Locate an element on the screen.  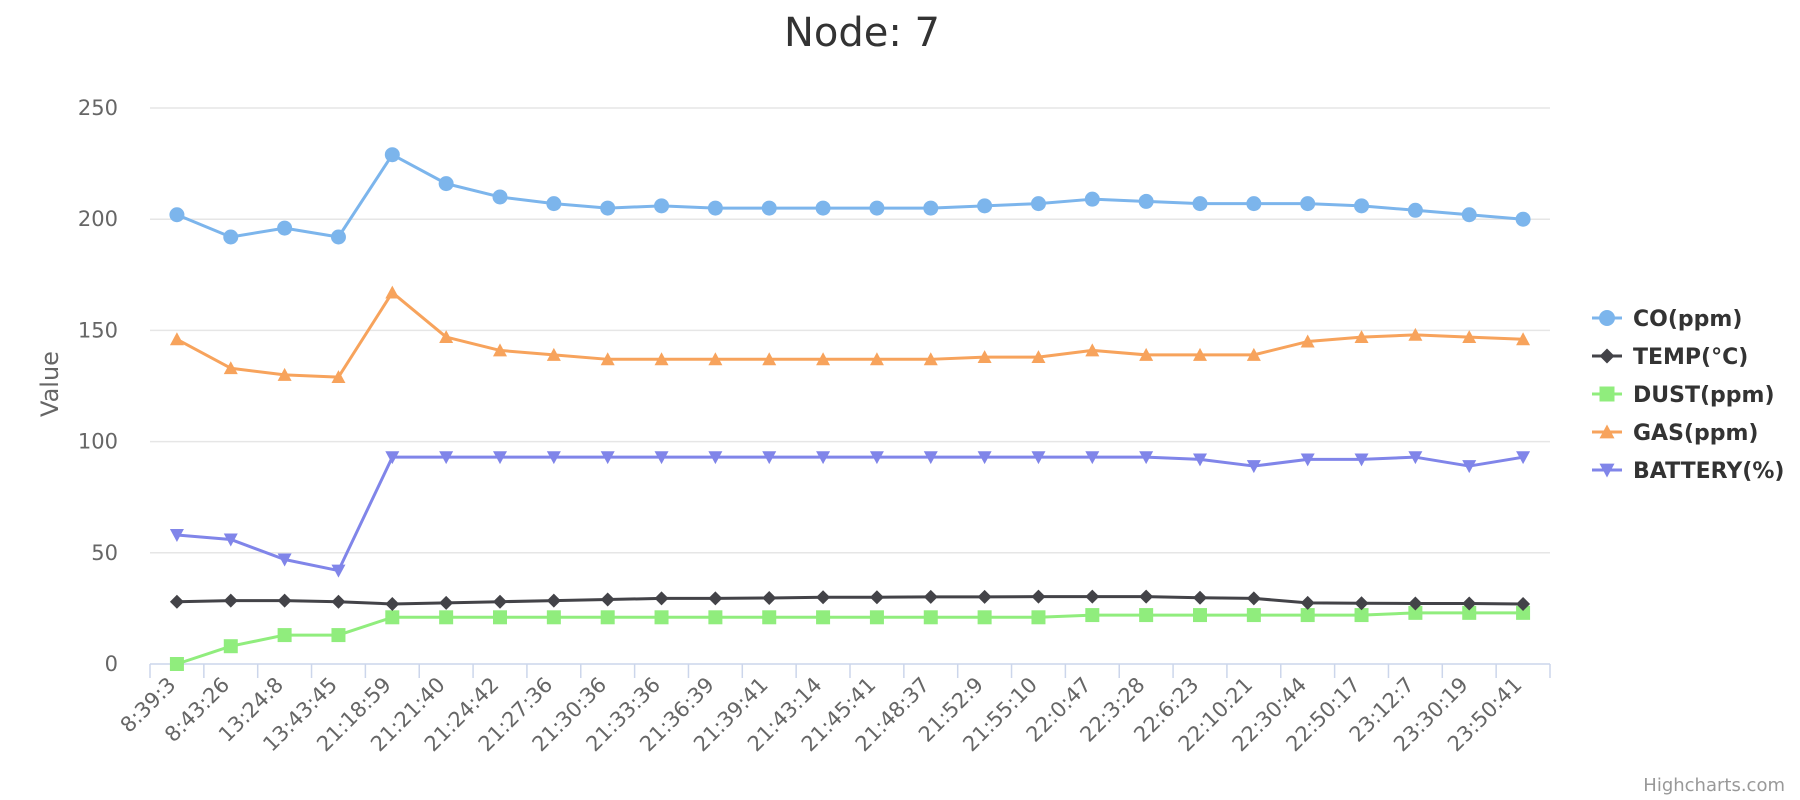
legend-item: BATTERY(%) is located at coordinates (1688, 471).